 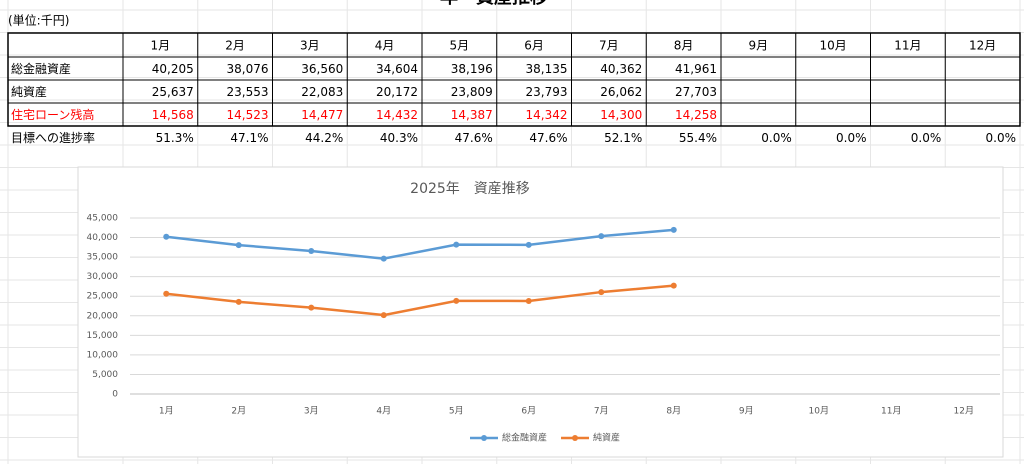 What do you see at coordinates (38, 20) in the screenshot?
I see `unit-label: (単位:千円)` at bounding box center [38, 20].